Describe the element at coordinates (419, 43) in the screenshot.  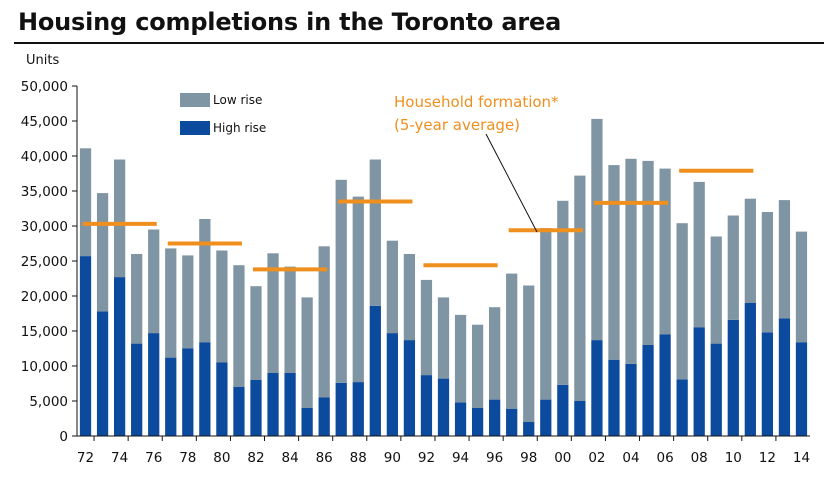
I see `title-rule` at that location.